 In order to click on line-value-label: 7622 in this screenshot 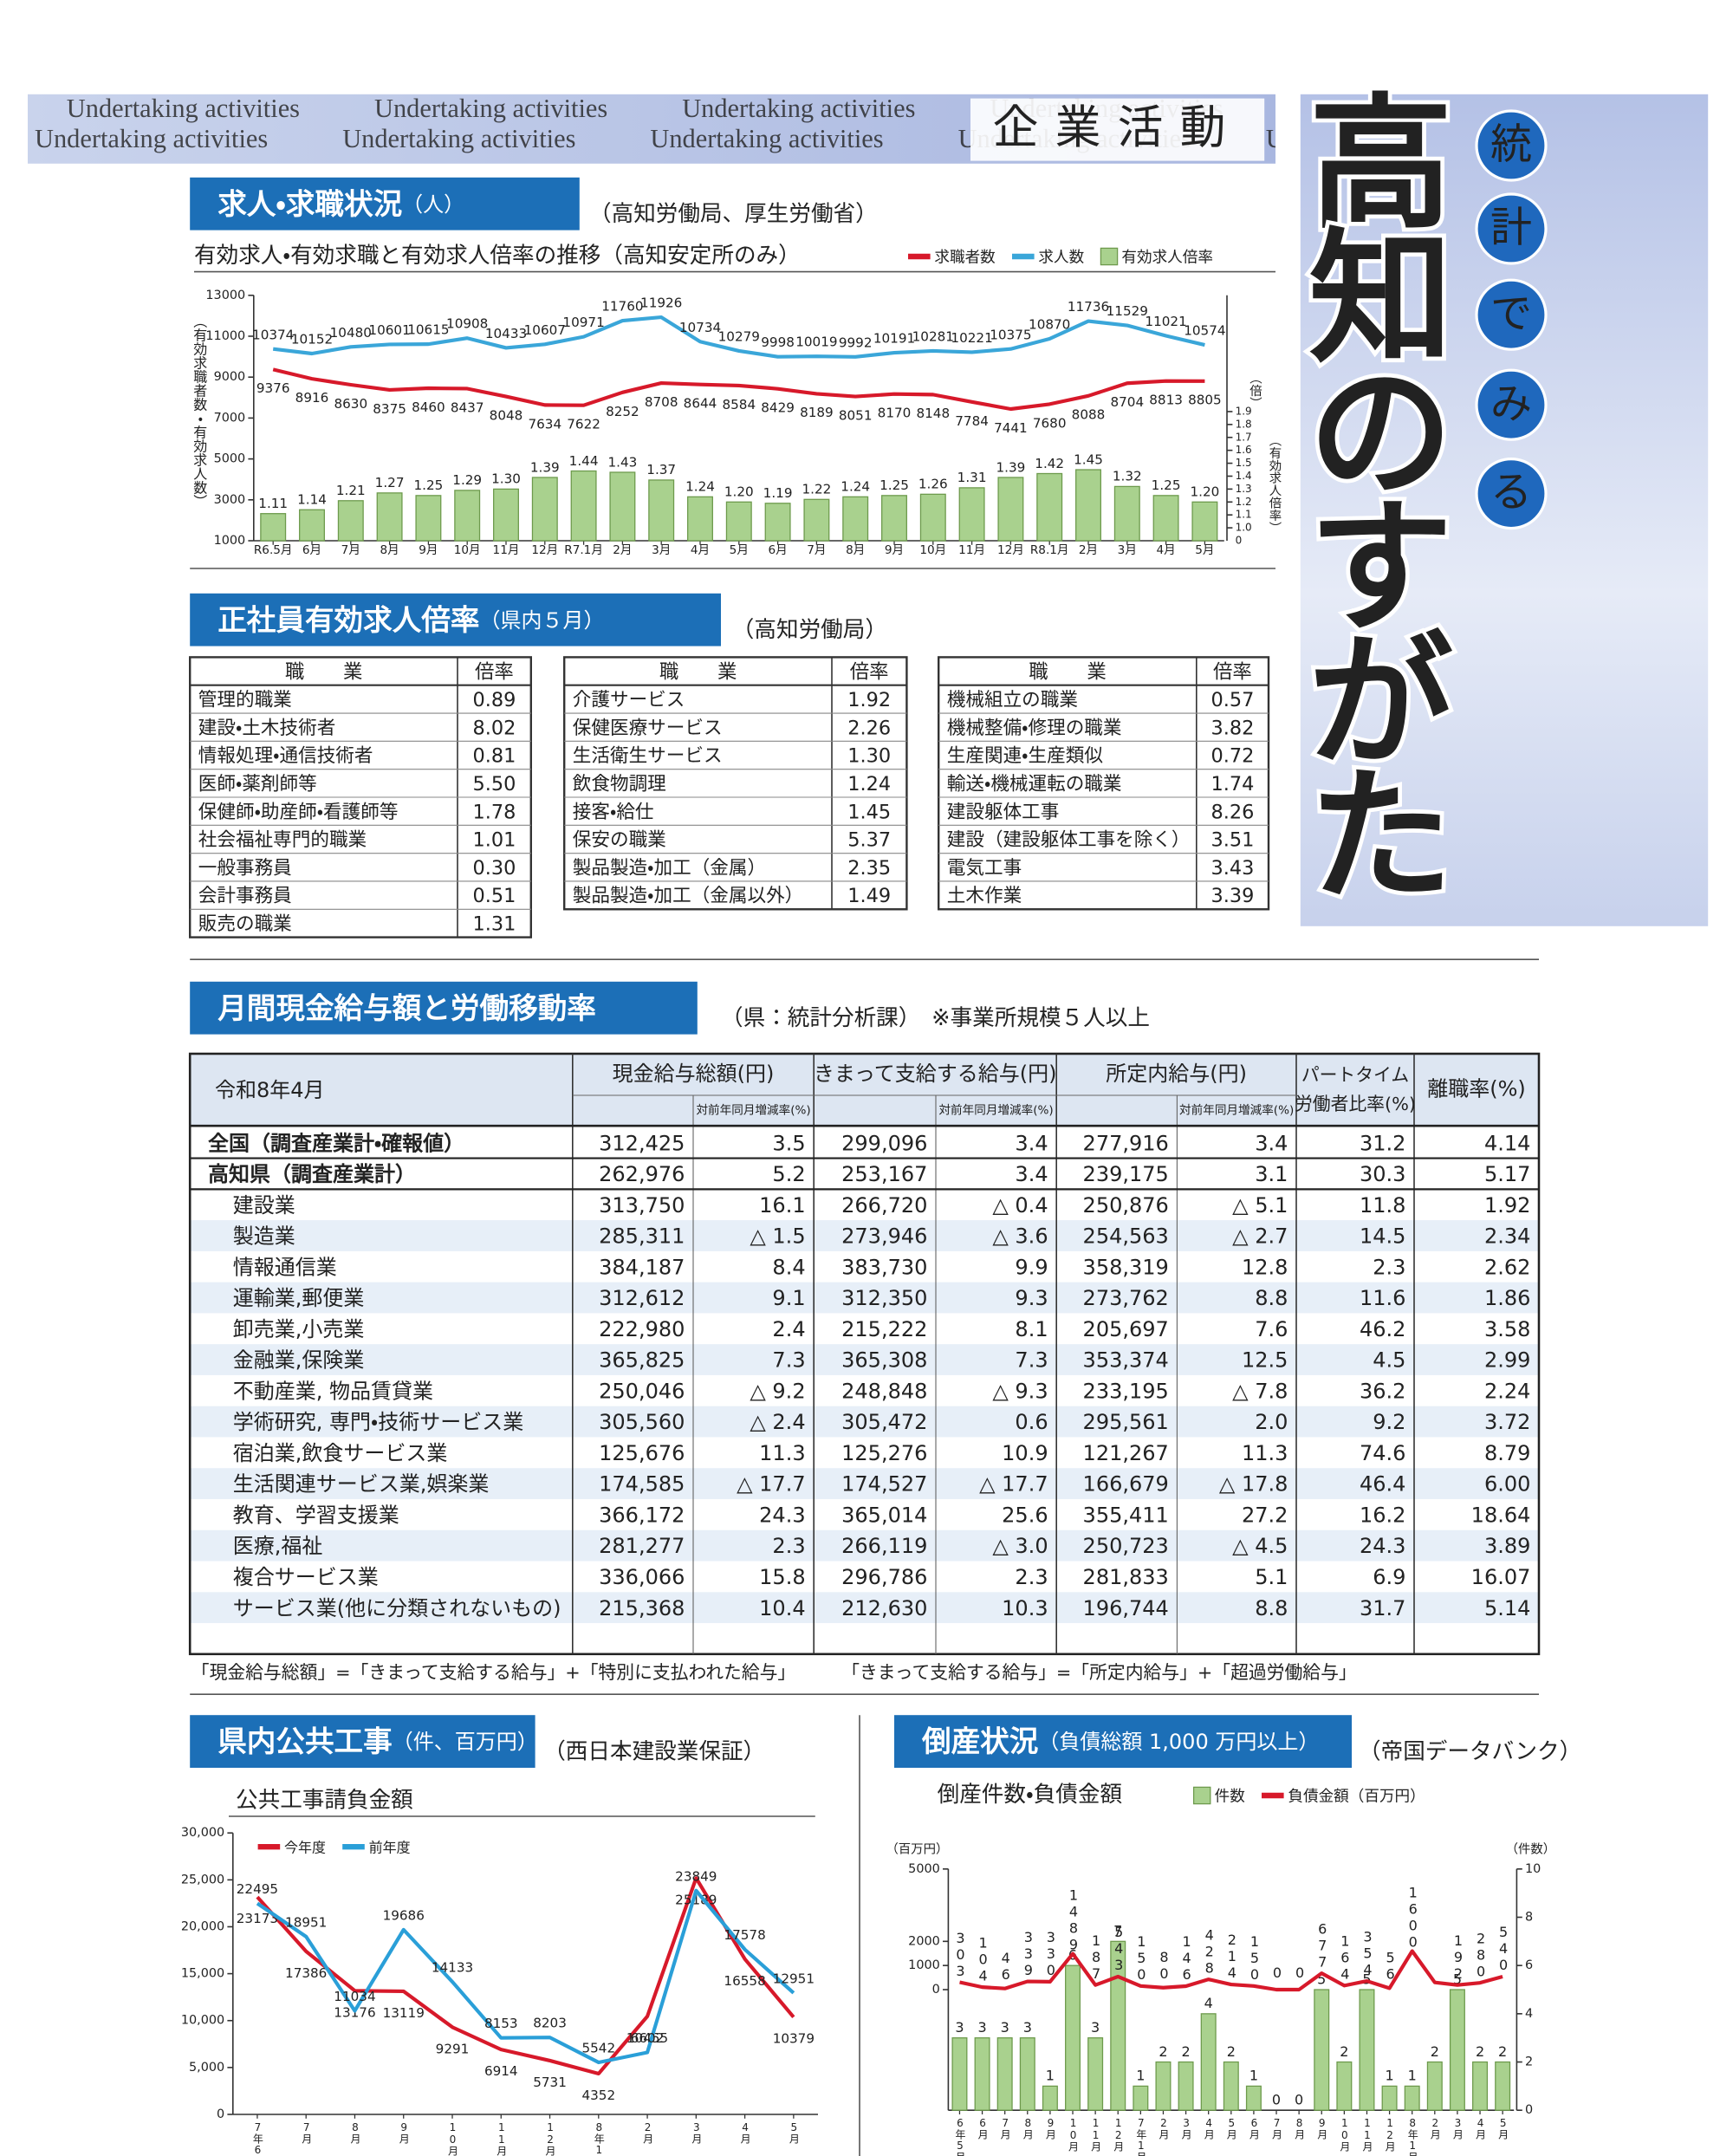, I will do `click(583, 424)`.